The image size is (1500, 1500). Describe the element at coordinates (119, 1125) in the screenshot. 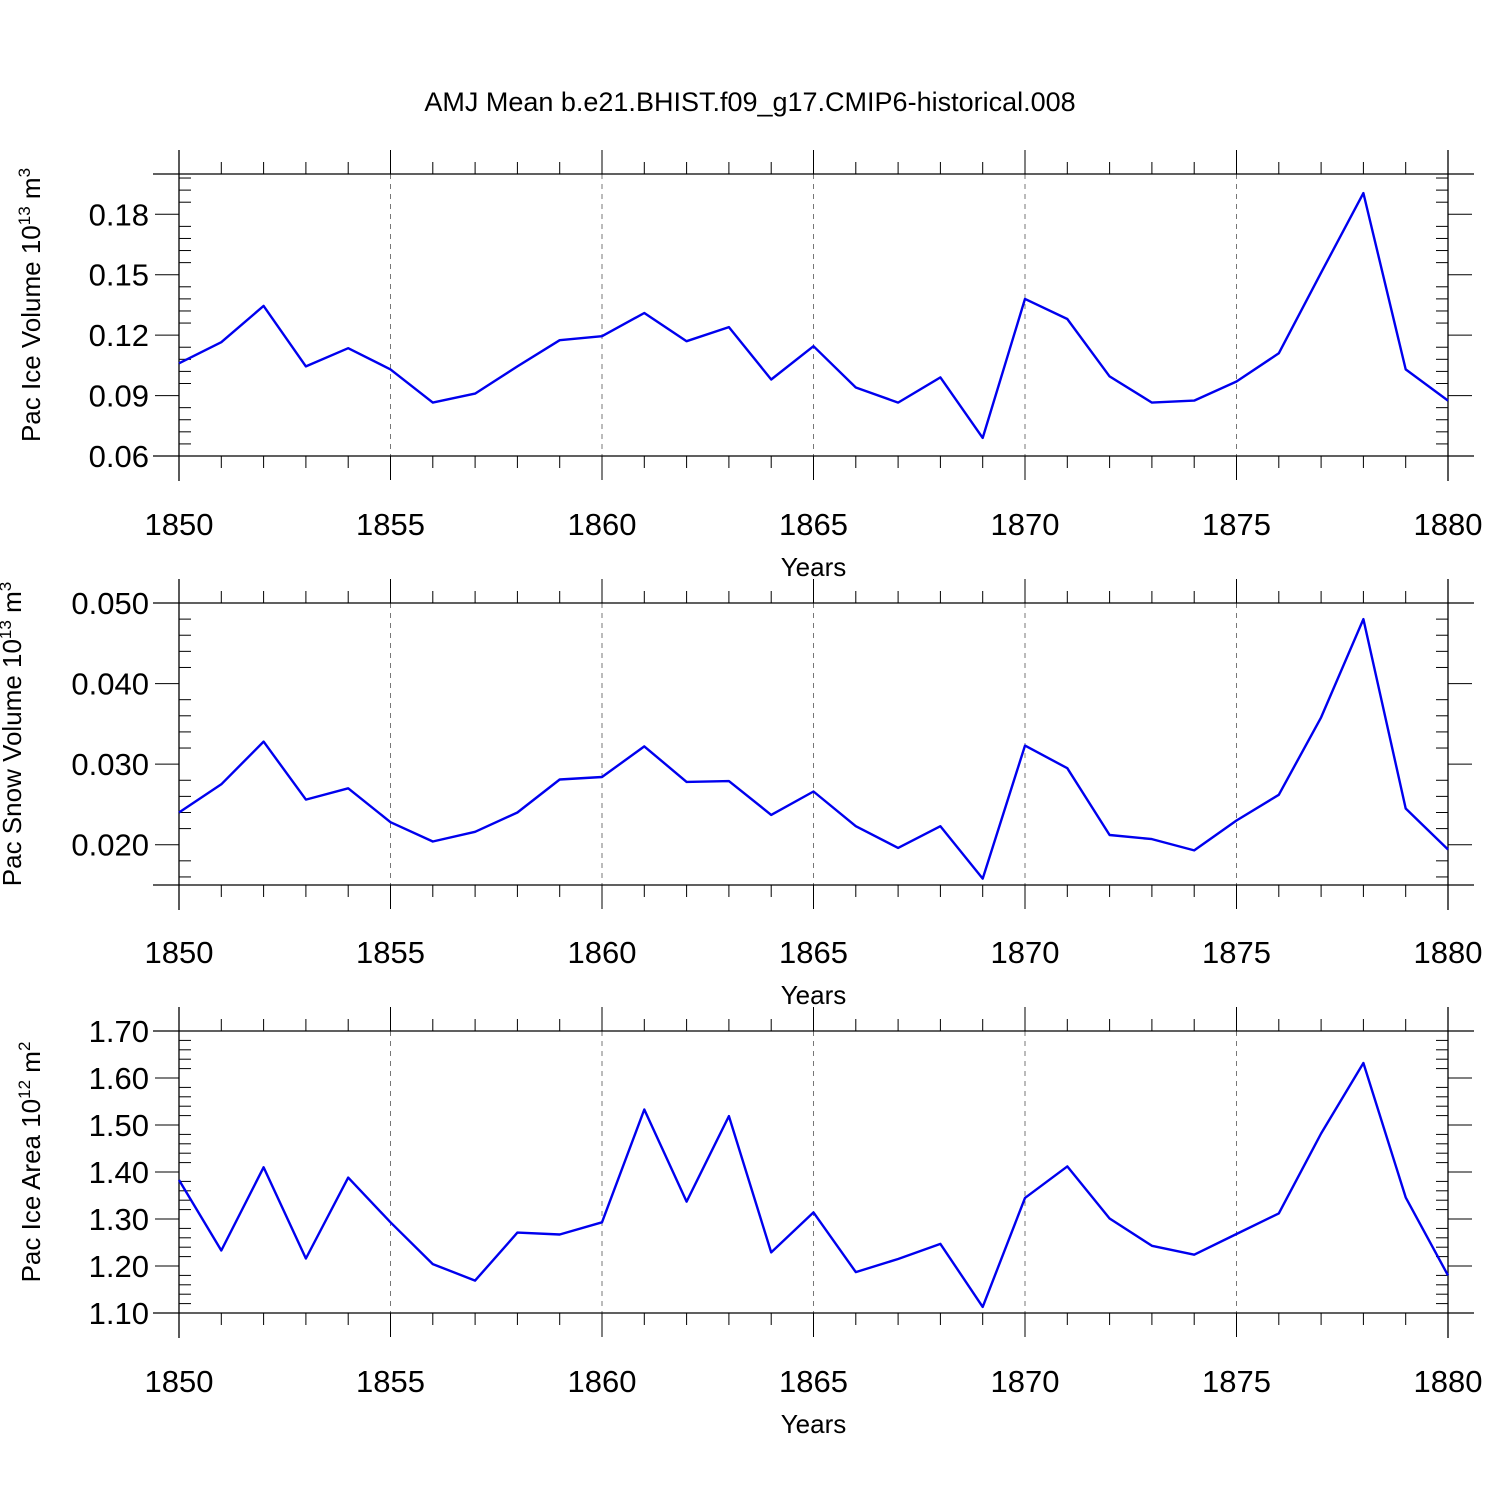

I see `y-tick-label: 1.50` at that location.